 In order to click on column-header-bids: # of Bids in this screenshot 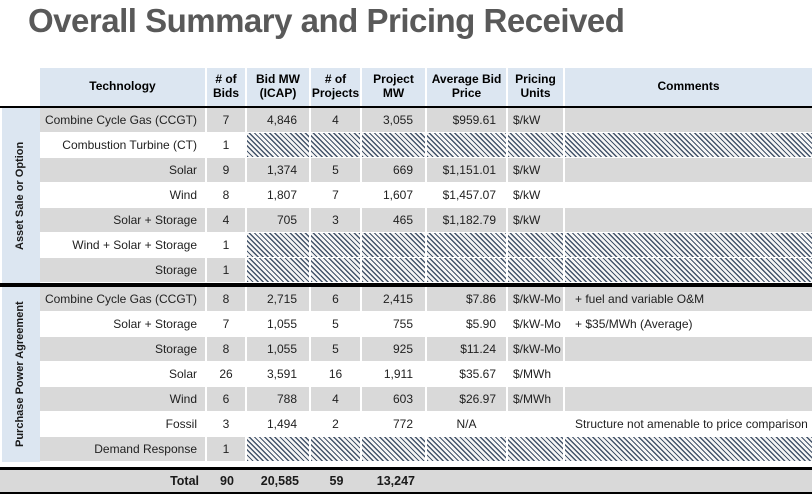, I will do `click(227, 87)`.